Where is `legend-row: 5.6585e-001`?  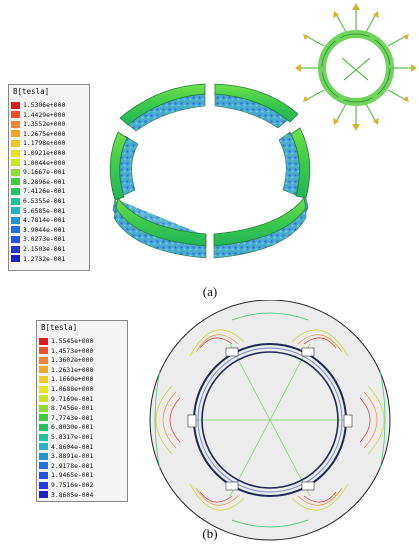
legend-row: 5.6585e-001 is located at coordinates (38, 211).